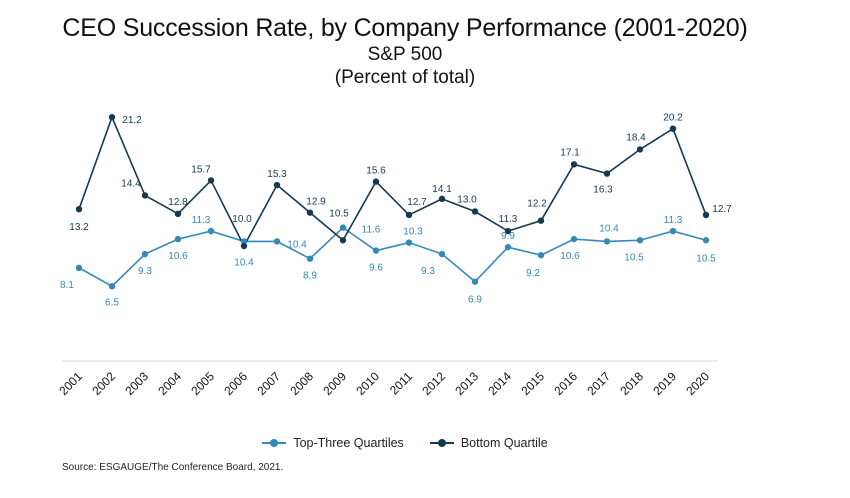 This screenshot has height=498, width=850. What do you see at coordinates (565, 383) in the screenshot?
I see `x-tick-label: 2016` at bounding box center [565, 383].